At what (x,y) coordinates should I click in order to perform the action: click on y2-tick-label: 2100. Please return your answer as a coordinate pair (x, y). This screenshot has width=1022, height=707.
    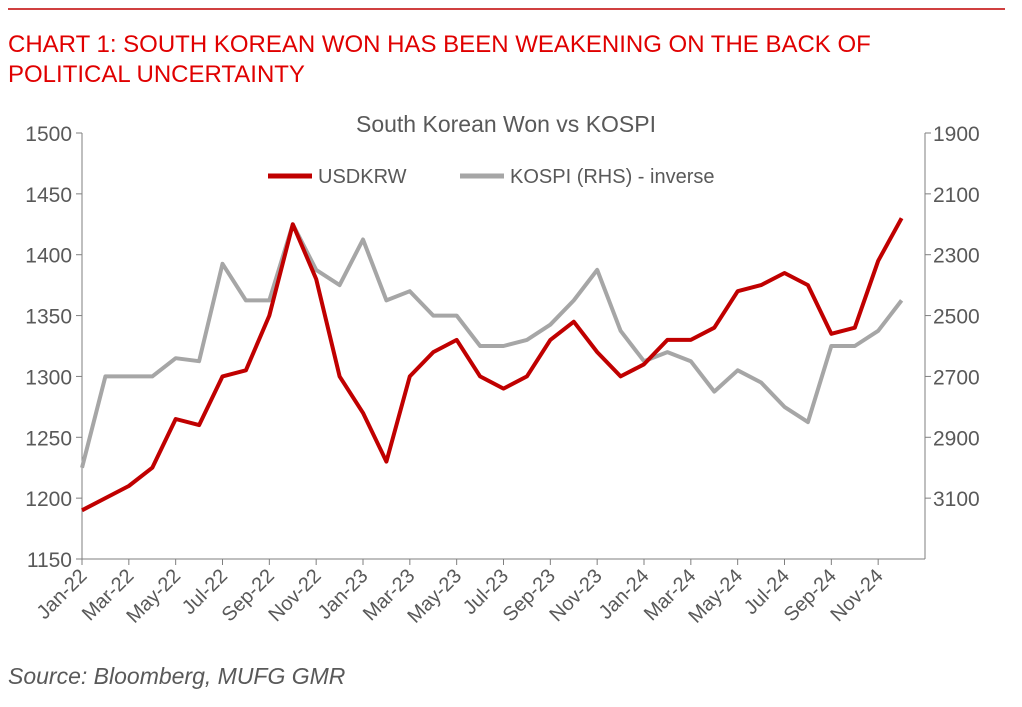
    Looking at the image, I should click on (956, 195).